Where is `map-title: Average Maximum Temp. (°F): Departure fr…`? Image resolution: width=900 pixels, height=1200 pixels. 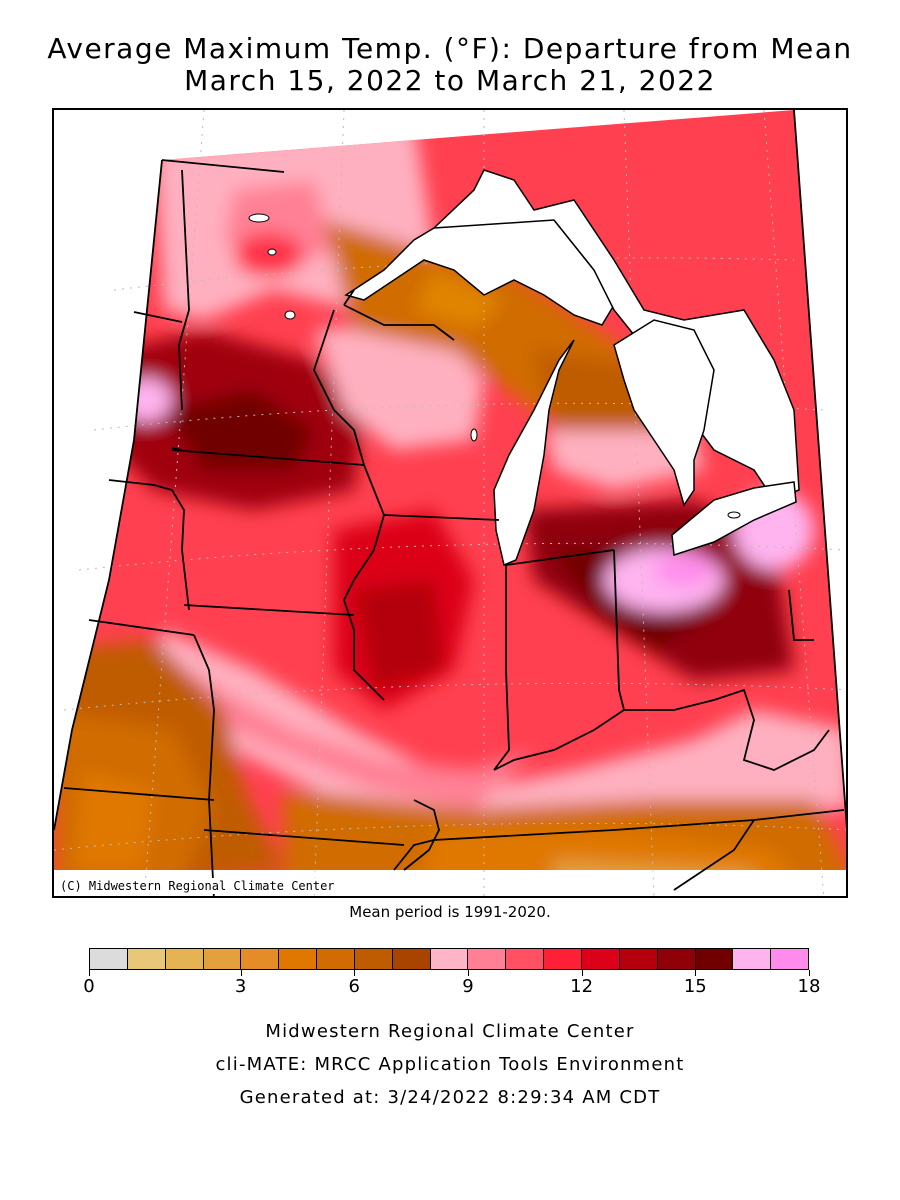
map-title: Average Maximum Temp. (°F): Departure fr… is located at coordinates (450, 48).